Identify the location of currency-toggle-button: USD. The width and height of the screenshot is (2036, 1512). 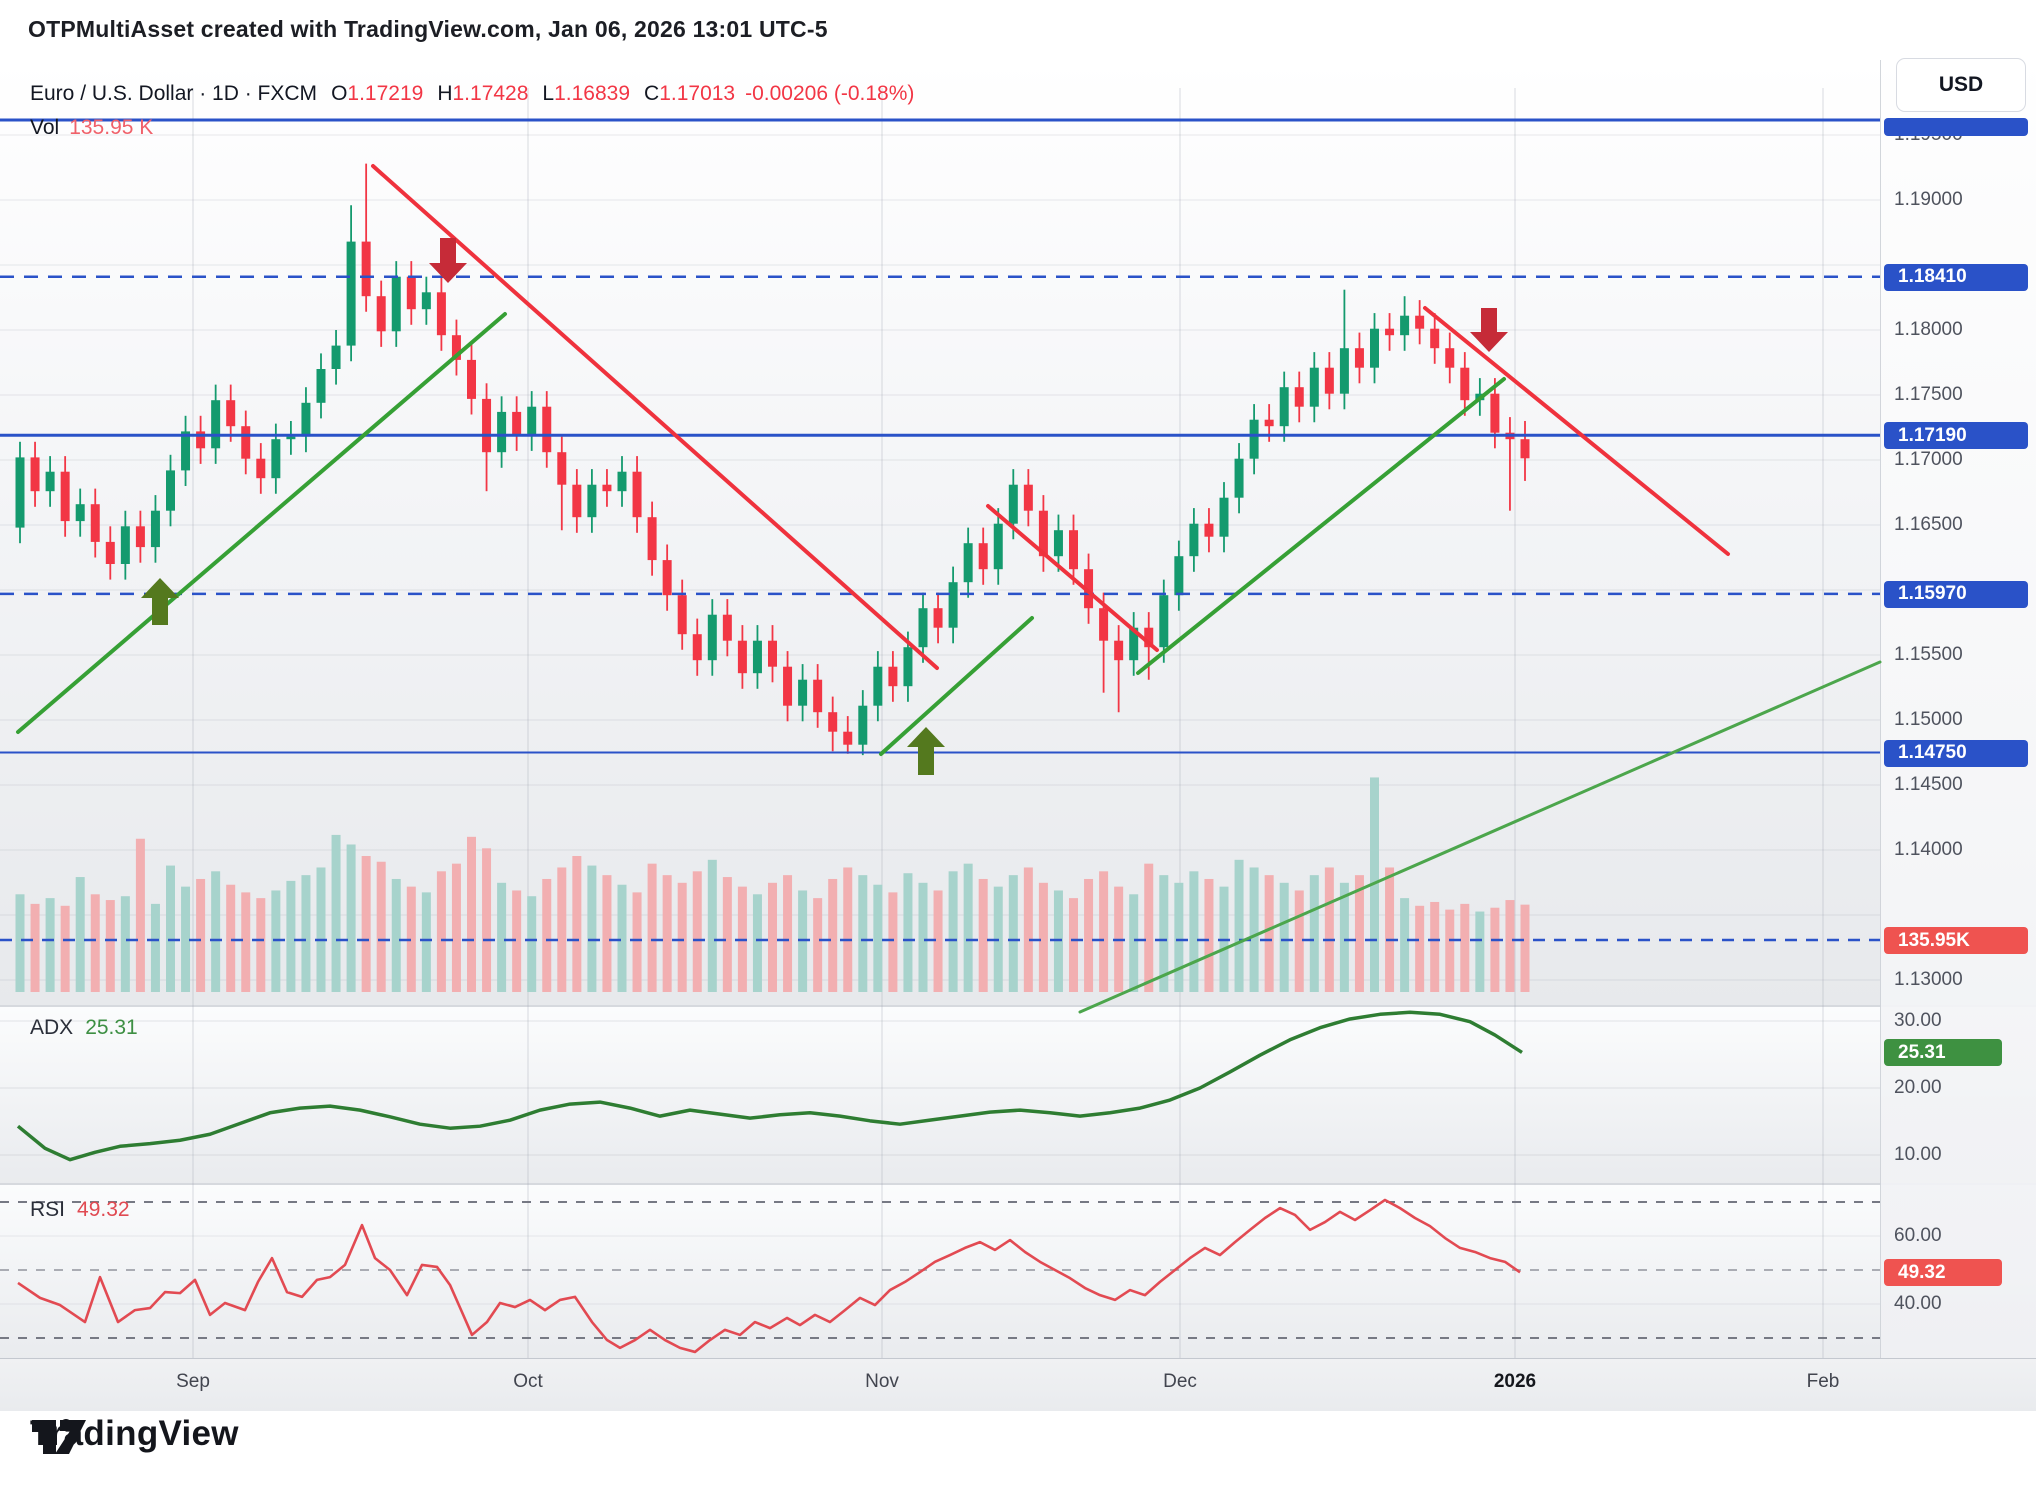
(1961, 85).